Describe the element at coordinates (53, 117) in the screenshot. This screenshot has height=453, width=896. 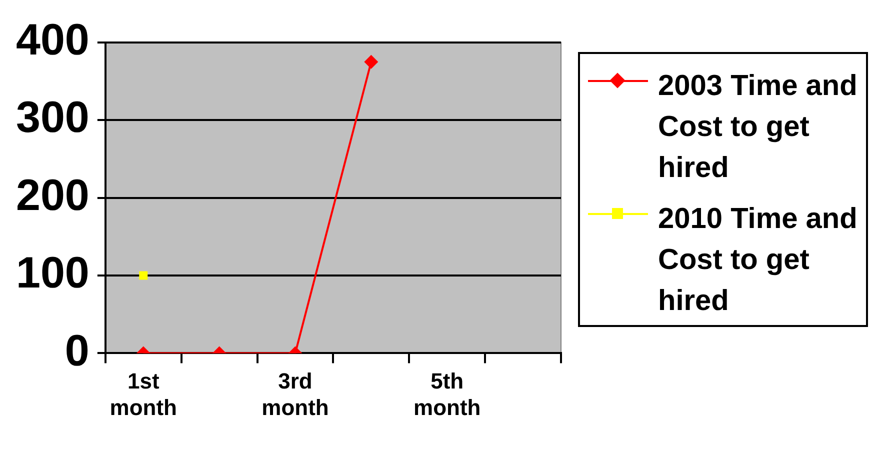
I see `y-tick-label: 300` at that location.